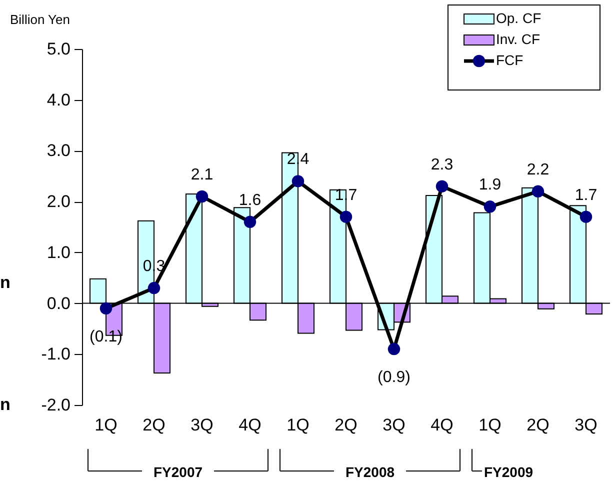 This screenshot has height=487, width=614. What do you see at coordinates (586, 195) in the screenshot?
I see `data-label: 1.7` at bounding box center [586, 195].